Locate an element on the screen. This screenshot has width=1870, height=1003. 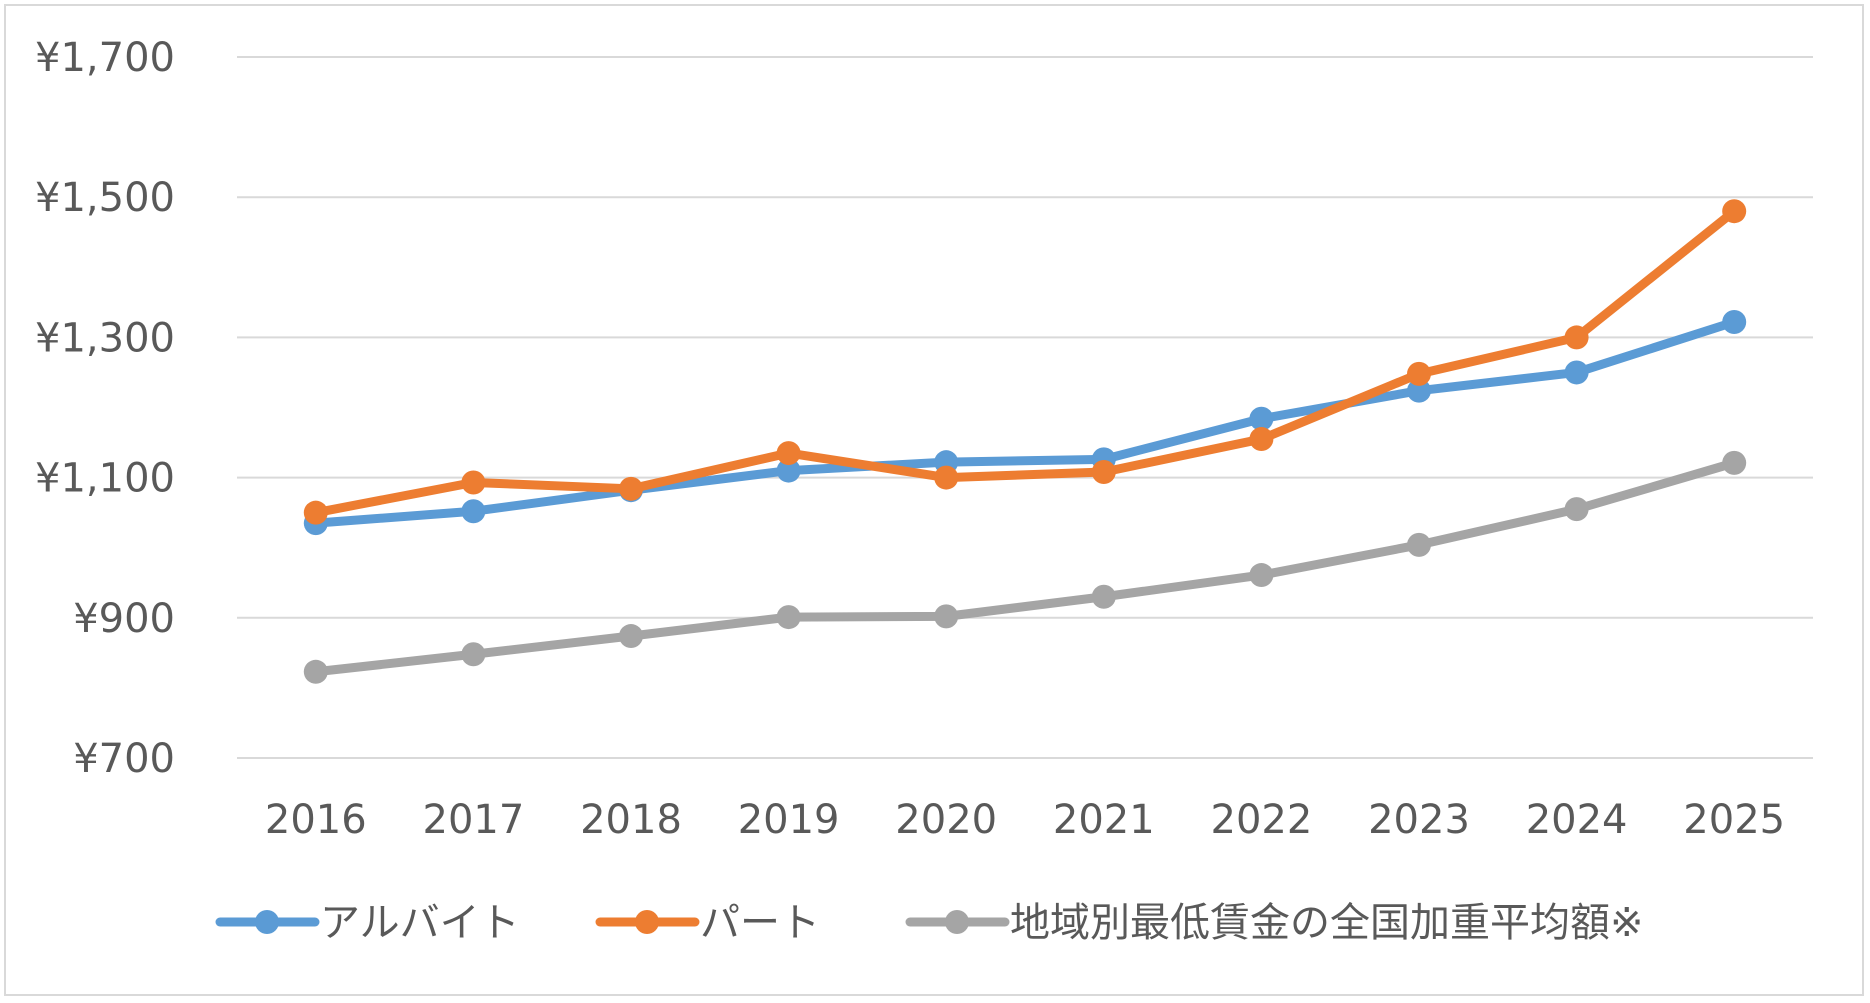
legend-item: 地域別最低賃金の全国加重平均額※ is located at coordinates (1274, 923).